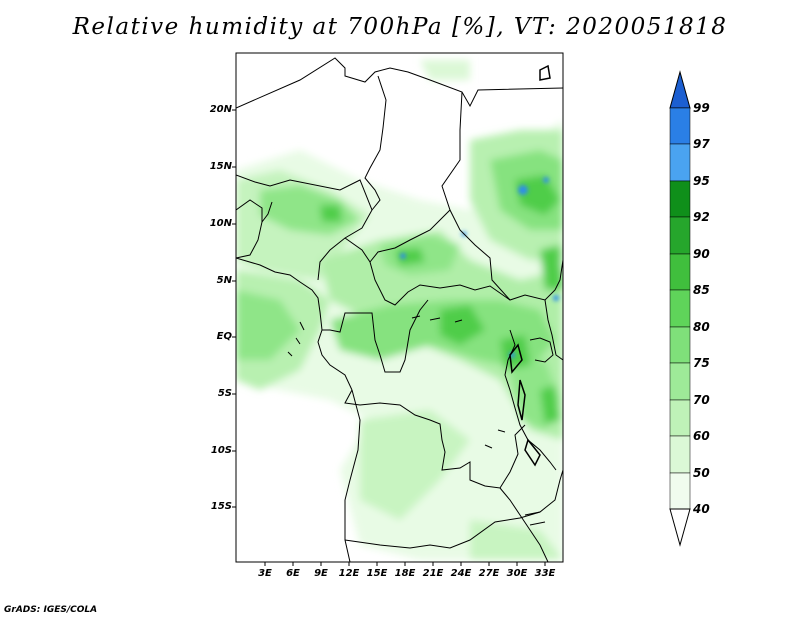  I want to click on lat-label-eq: EQ, so click(224, 336).